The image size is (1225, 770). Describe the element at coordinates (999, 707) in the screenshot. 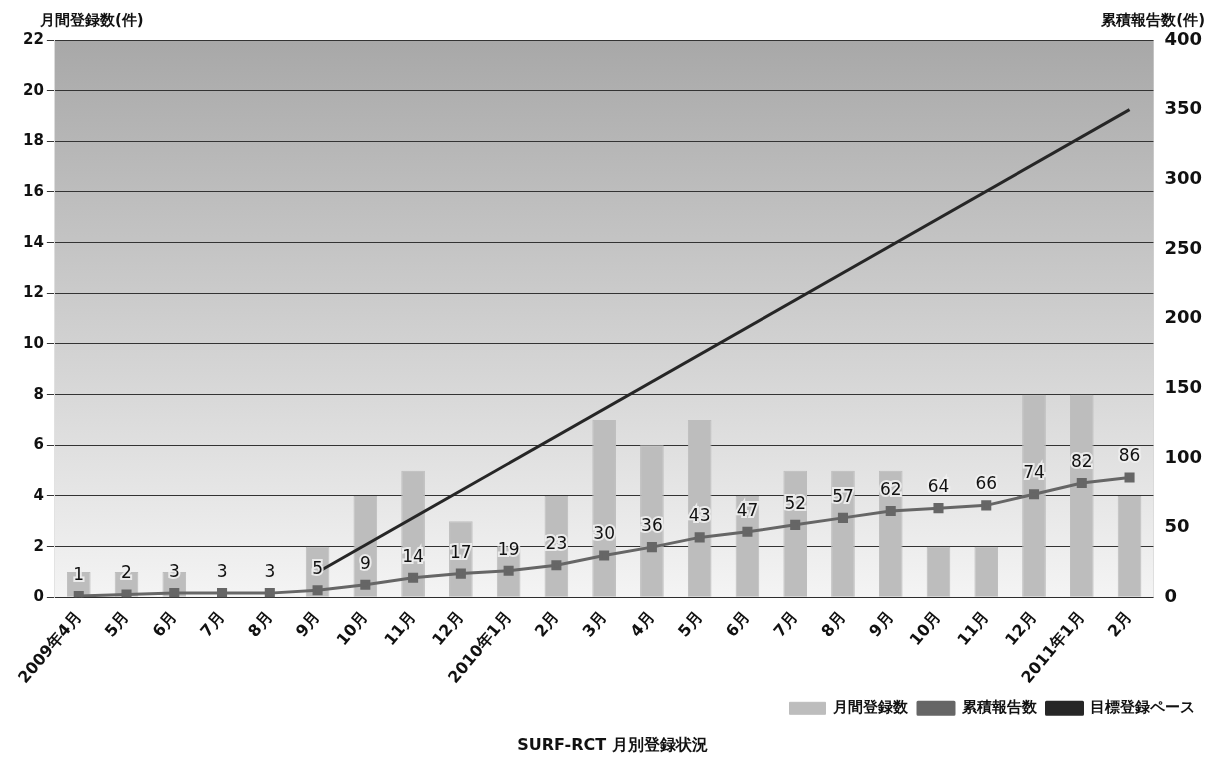

I see `legend-label: 累積報告数` at that location.